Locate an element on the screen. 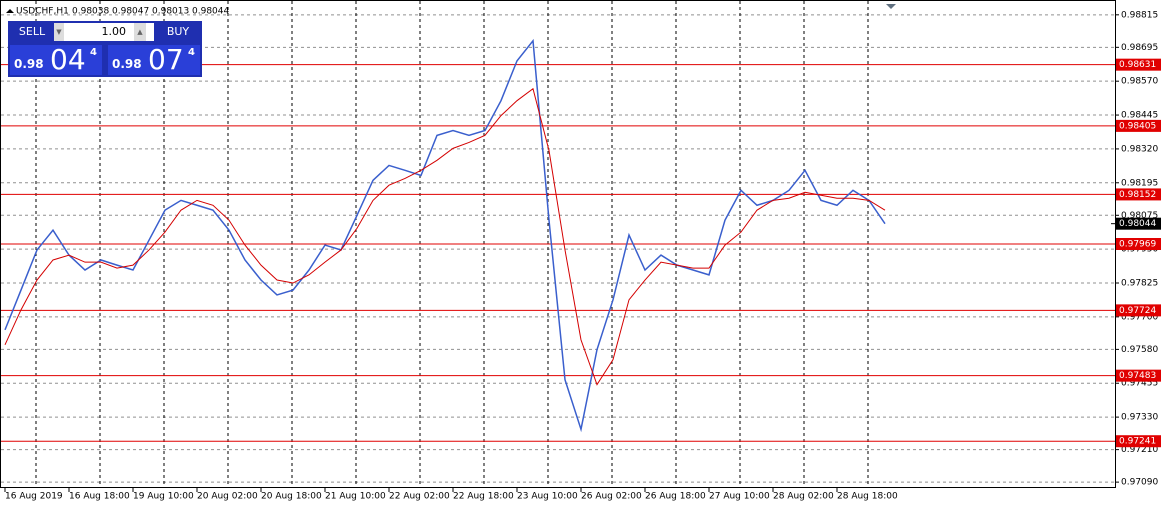 The image size is (1163, 509). level-label: 0.98405 is located at coordinates (1137, 126).